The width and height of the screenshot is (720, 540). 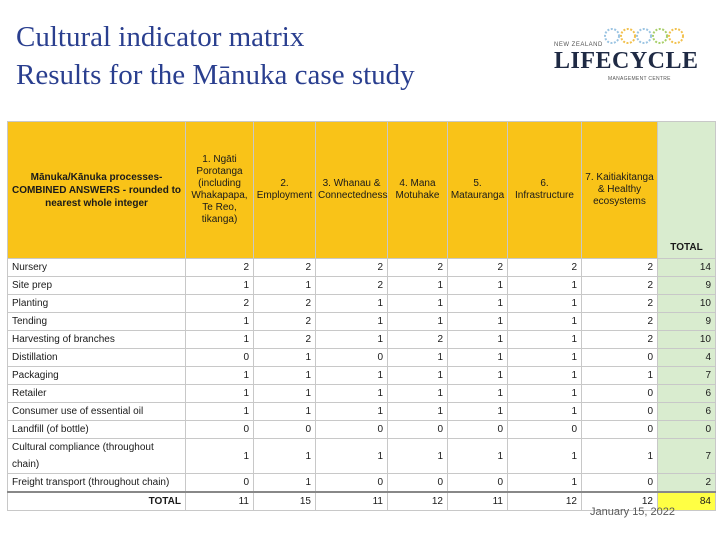 I want to click on col-header-5: 5. Matauranga, so click(x=477, y=190).